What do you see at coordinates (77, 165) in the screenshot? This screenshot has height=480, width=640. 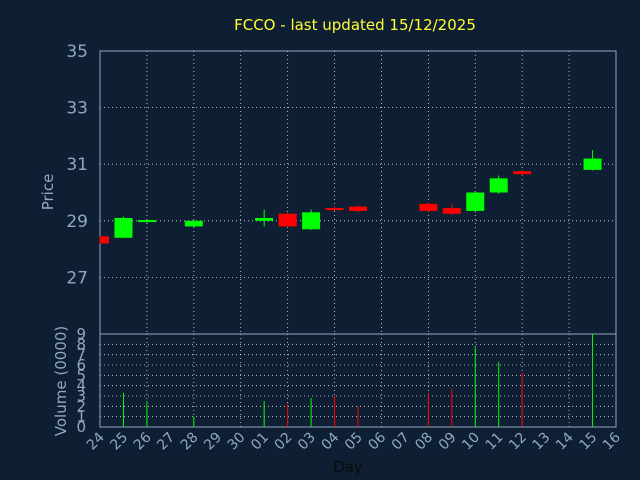 I see `price-tick-label: 31` at bounding box center [77, 165].